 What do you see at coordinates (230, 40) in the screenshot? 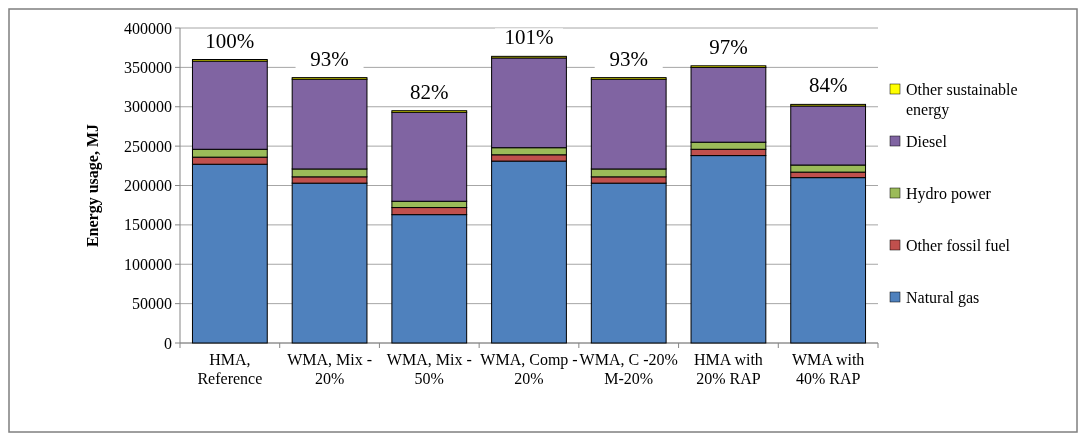
I see `annotation: 100%` at bounding box center [230, 40].